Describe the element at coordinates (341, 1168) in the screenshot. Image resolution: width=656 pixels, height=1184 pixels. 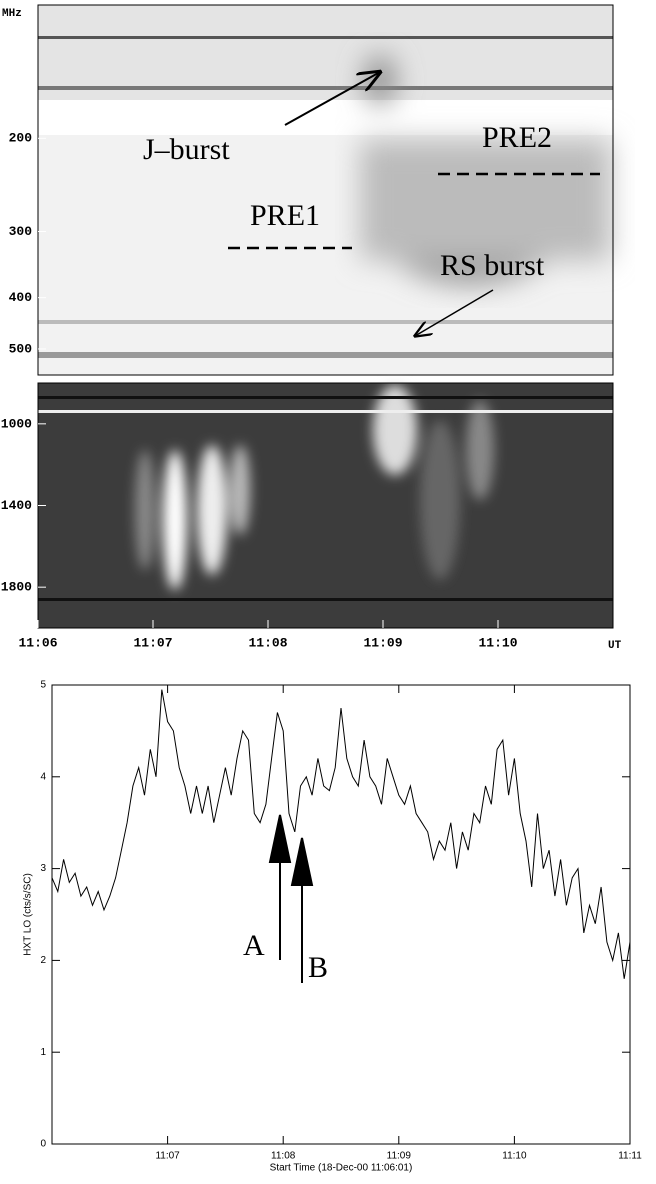
I see `x-axis-label: Start Time (18-Dec-00 11:06:01)` at that location.